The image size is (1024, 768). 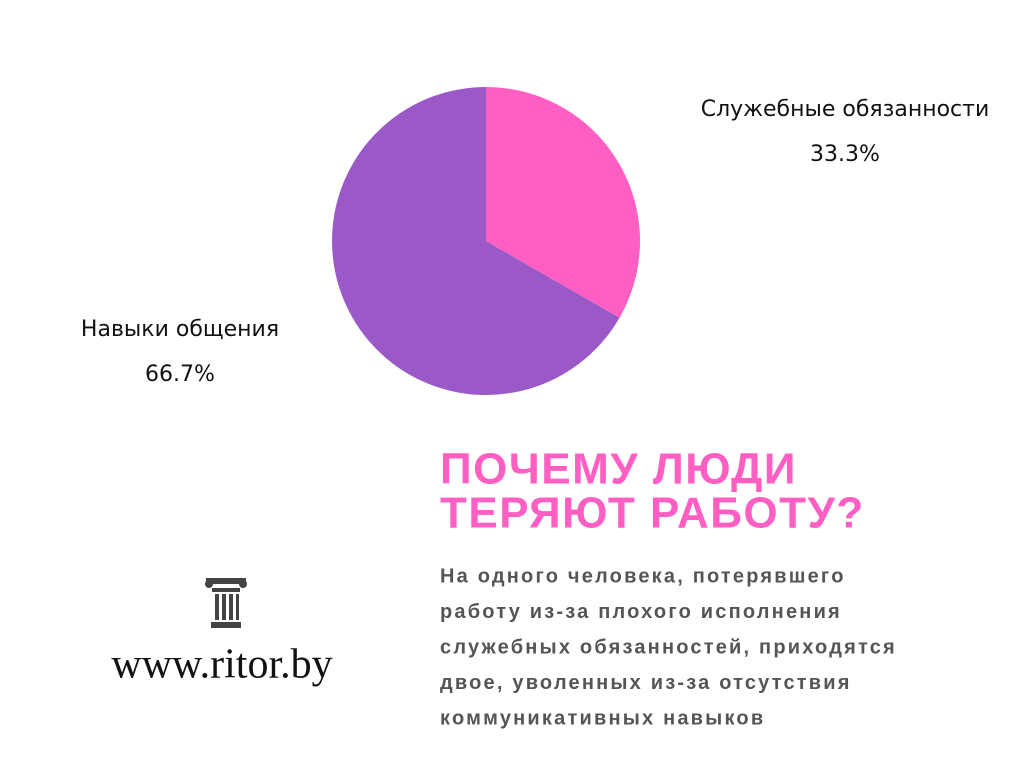 I want to click on slice-label: Служебные обязанности, so click(x=845, y=109).